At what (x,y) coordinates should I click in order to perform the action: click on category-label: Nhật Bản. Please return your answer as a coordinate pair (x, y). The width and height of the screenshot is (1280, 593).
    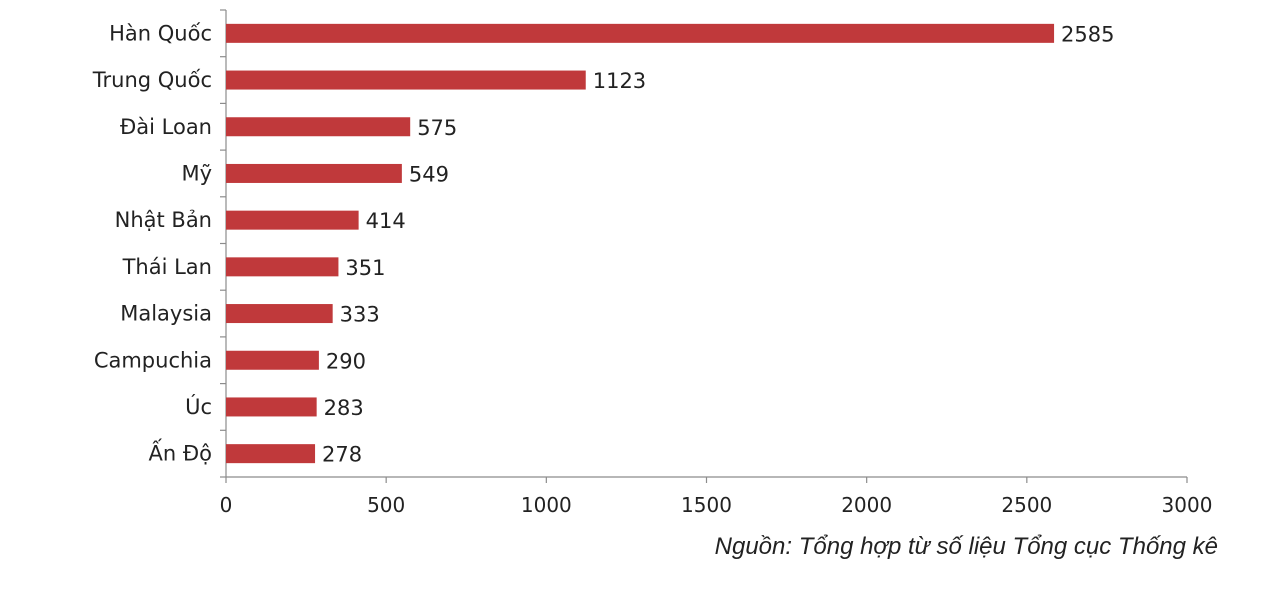
    Looking at the image, I should click on (163, 220).